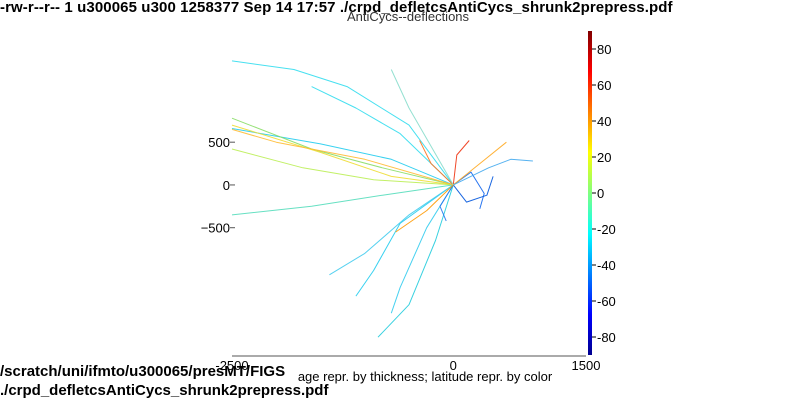  What do you see at coordinates (590, 193) in the screenshot?
I see `colorbar` at bounding box center [590, 193].